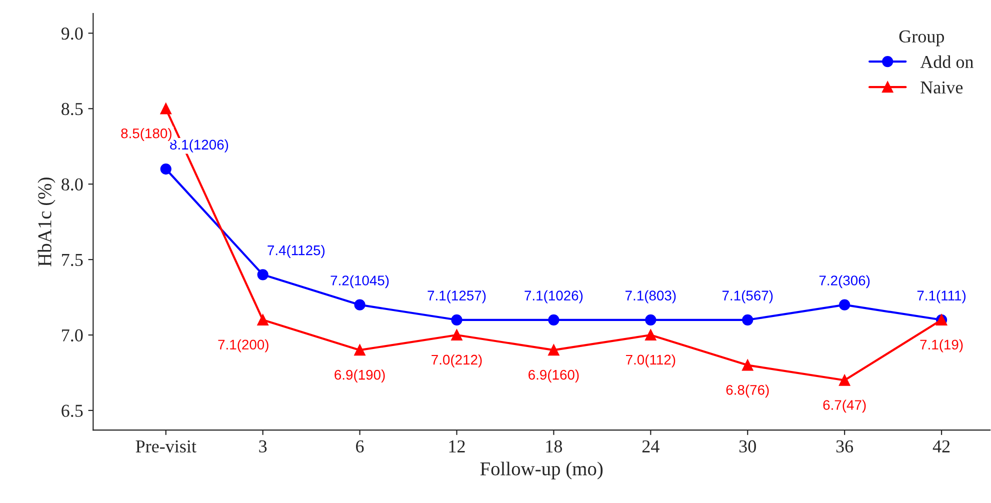 The height and width of the screenshot is (503, 991). Describe the element at coordinates (921, 38) in the screenshot. I see `legend-title: Group` at that location.